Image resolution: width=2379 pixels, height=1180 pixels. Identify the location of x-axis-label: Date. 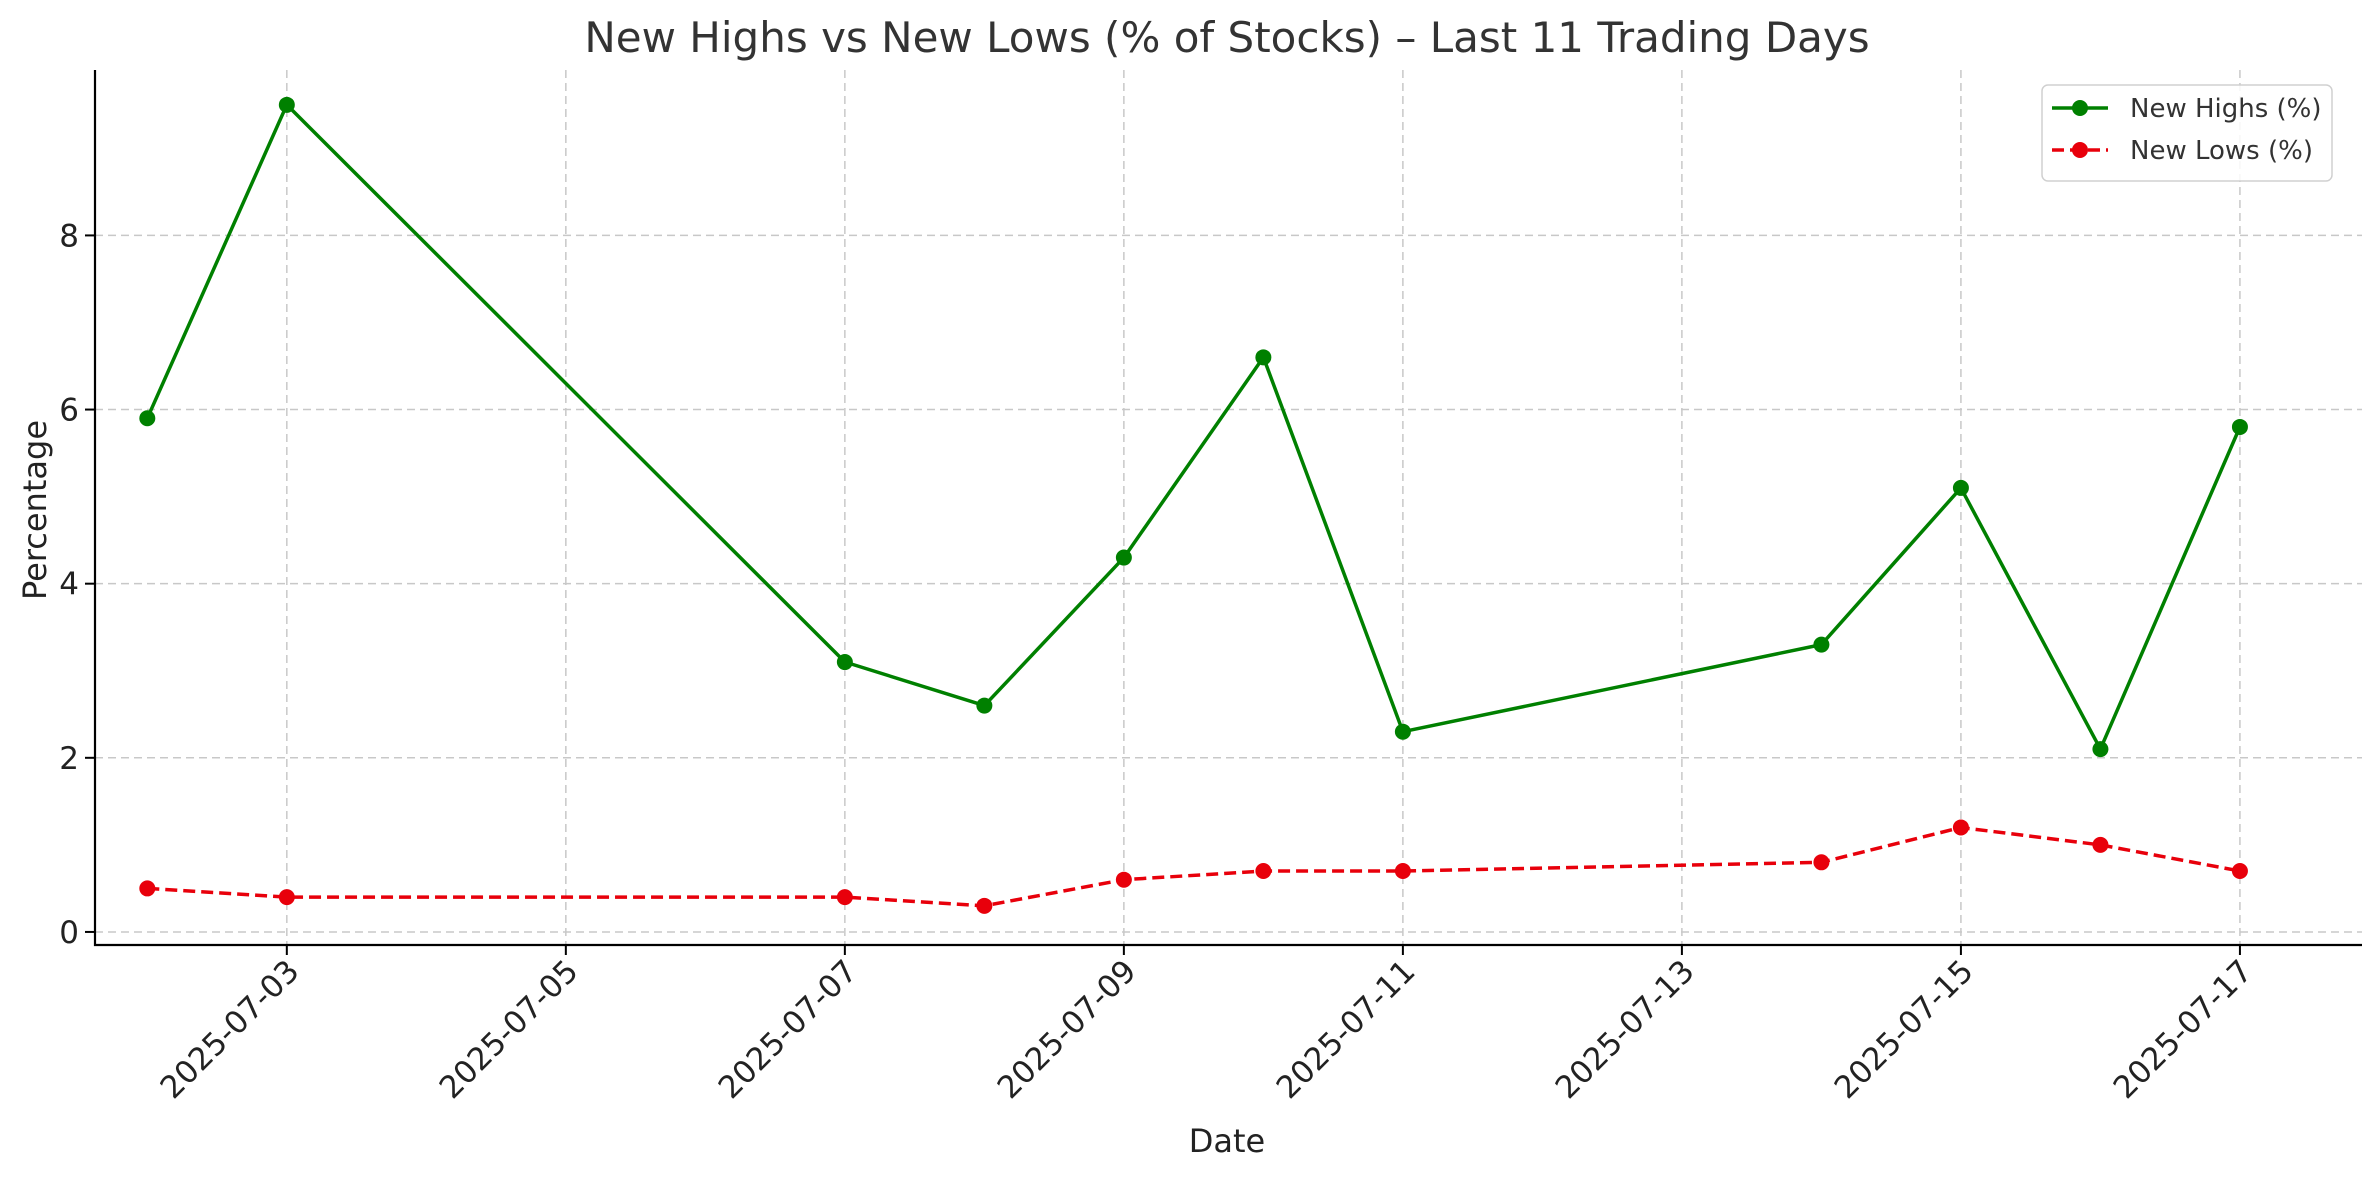
(1227, 1141).